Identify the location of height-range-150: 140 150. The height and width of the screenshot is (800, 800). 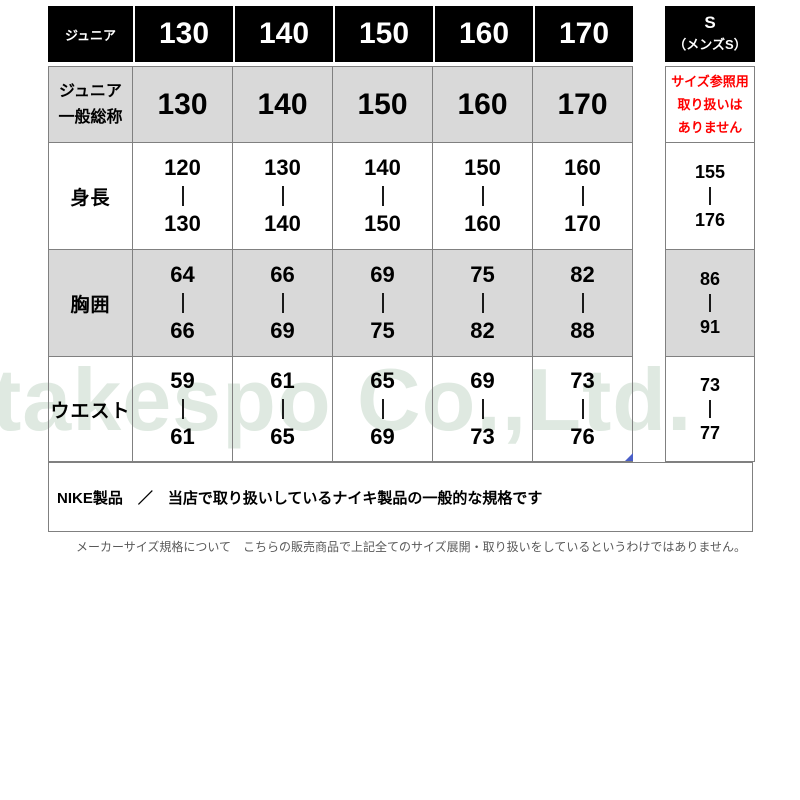
(383, 196).